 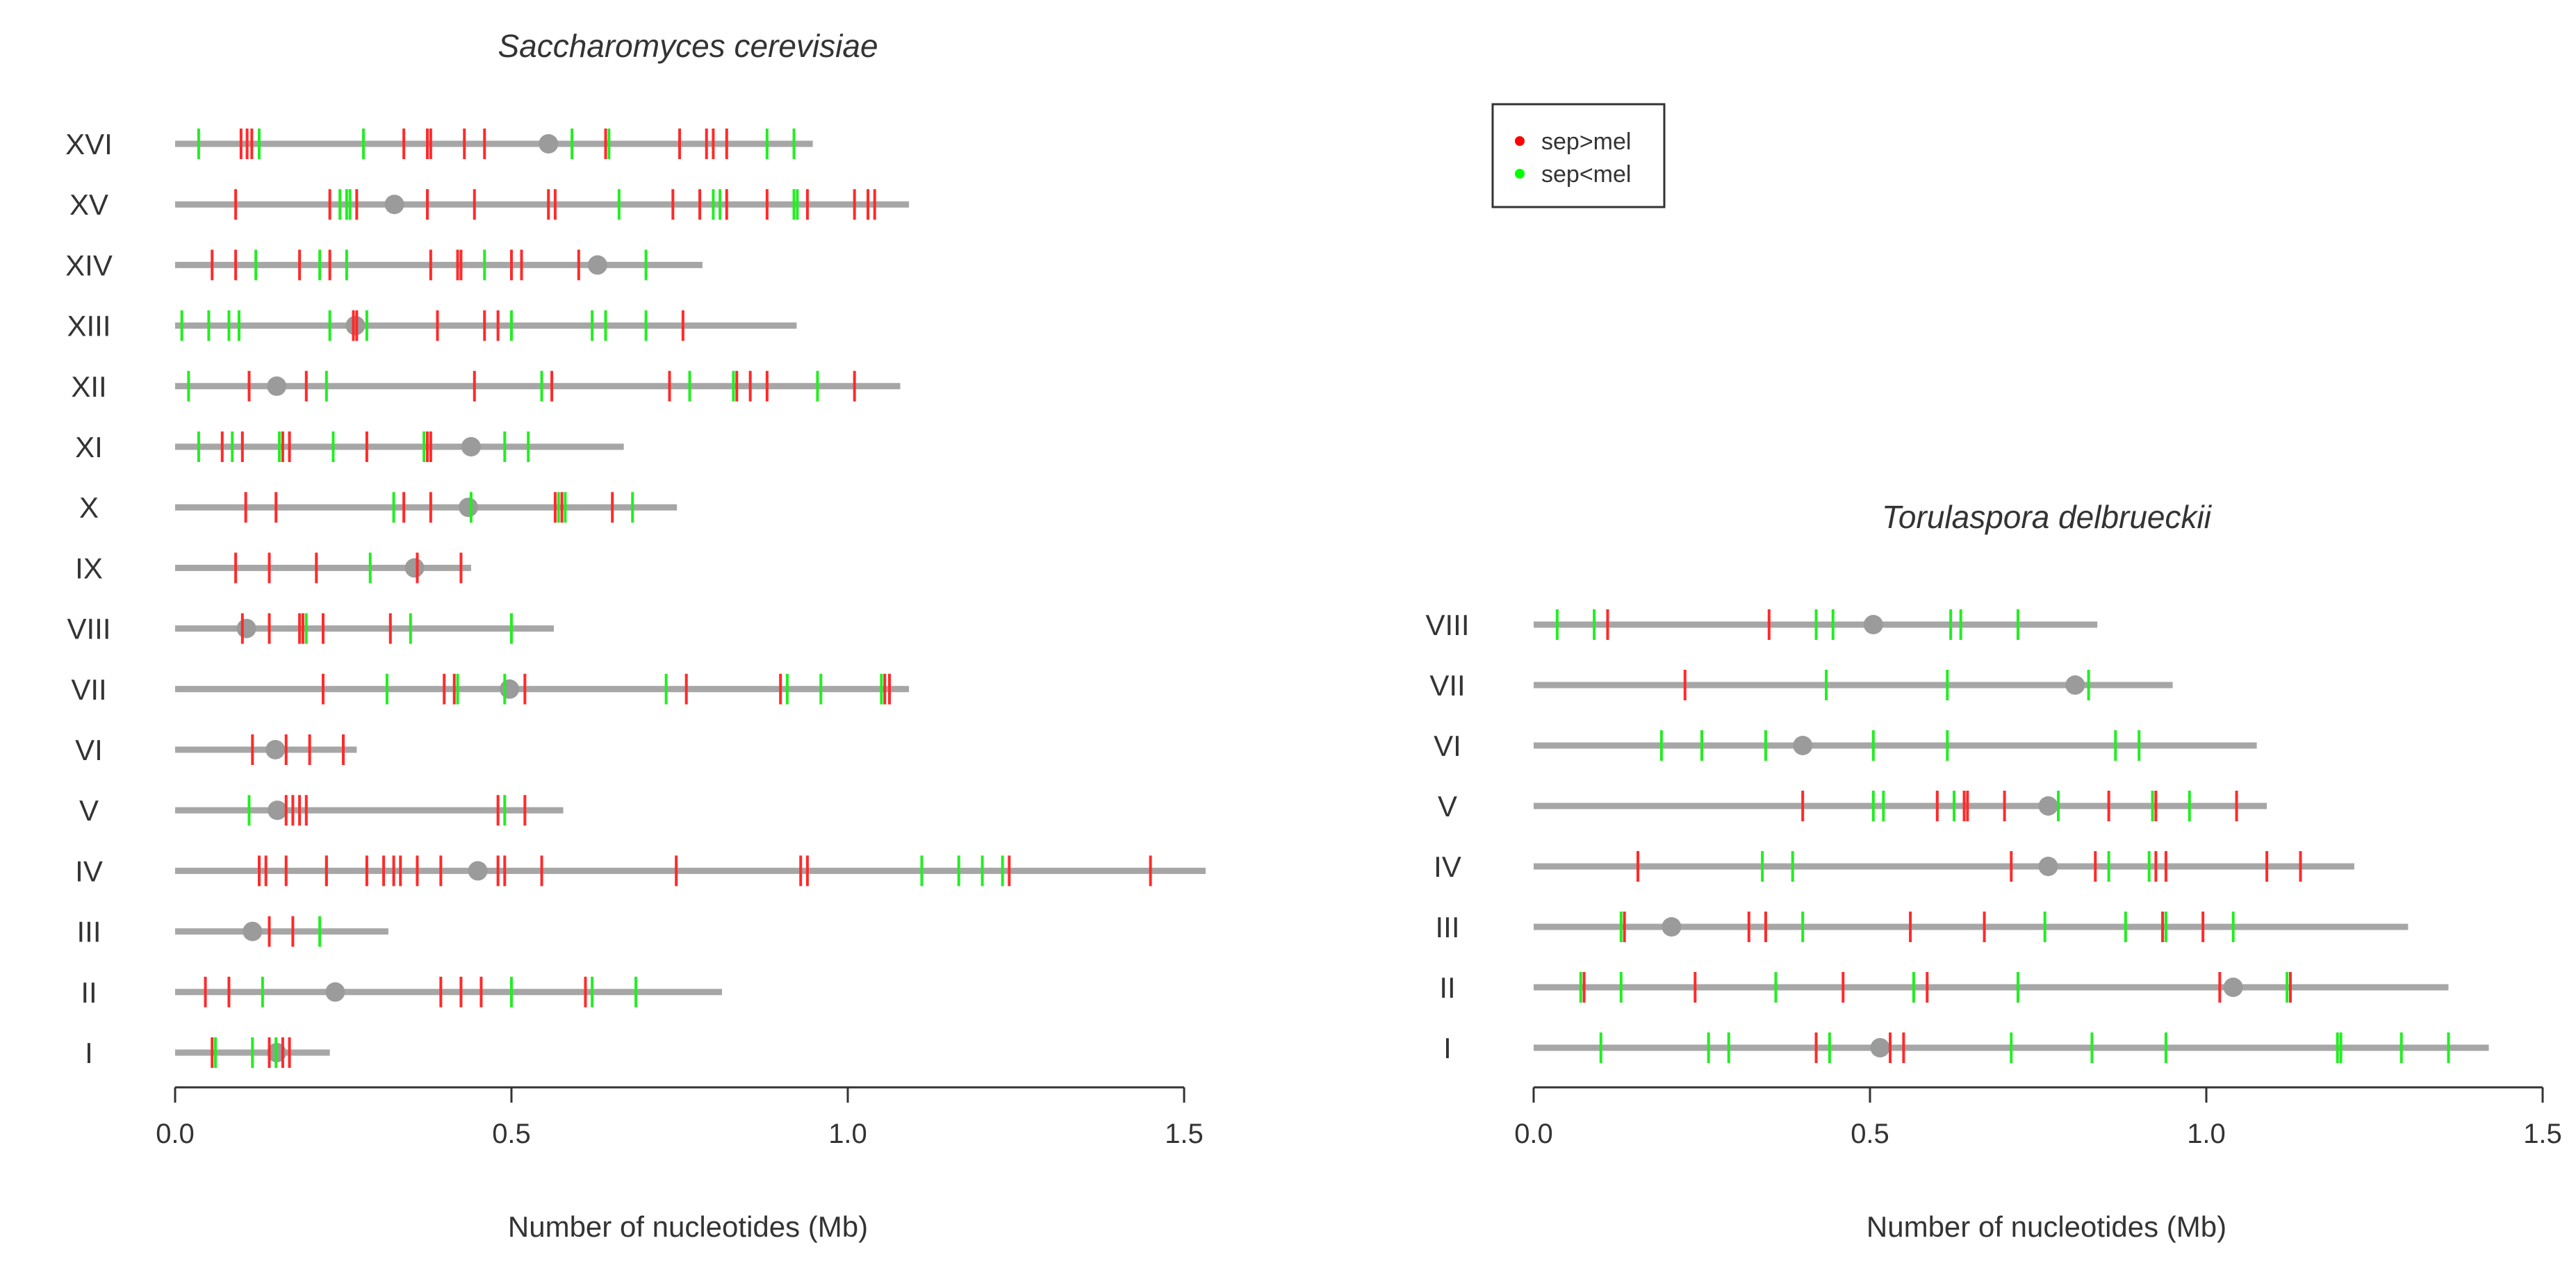 I want to click on chromosome-row: XI, so click(x=349, y=447).